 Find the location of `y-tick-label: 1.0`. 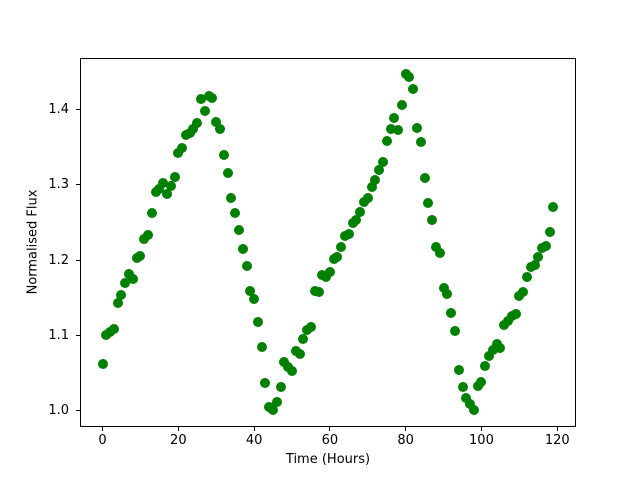

y-tick-label: 1.0 is located at coordinates (58, 410).